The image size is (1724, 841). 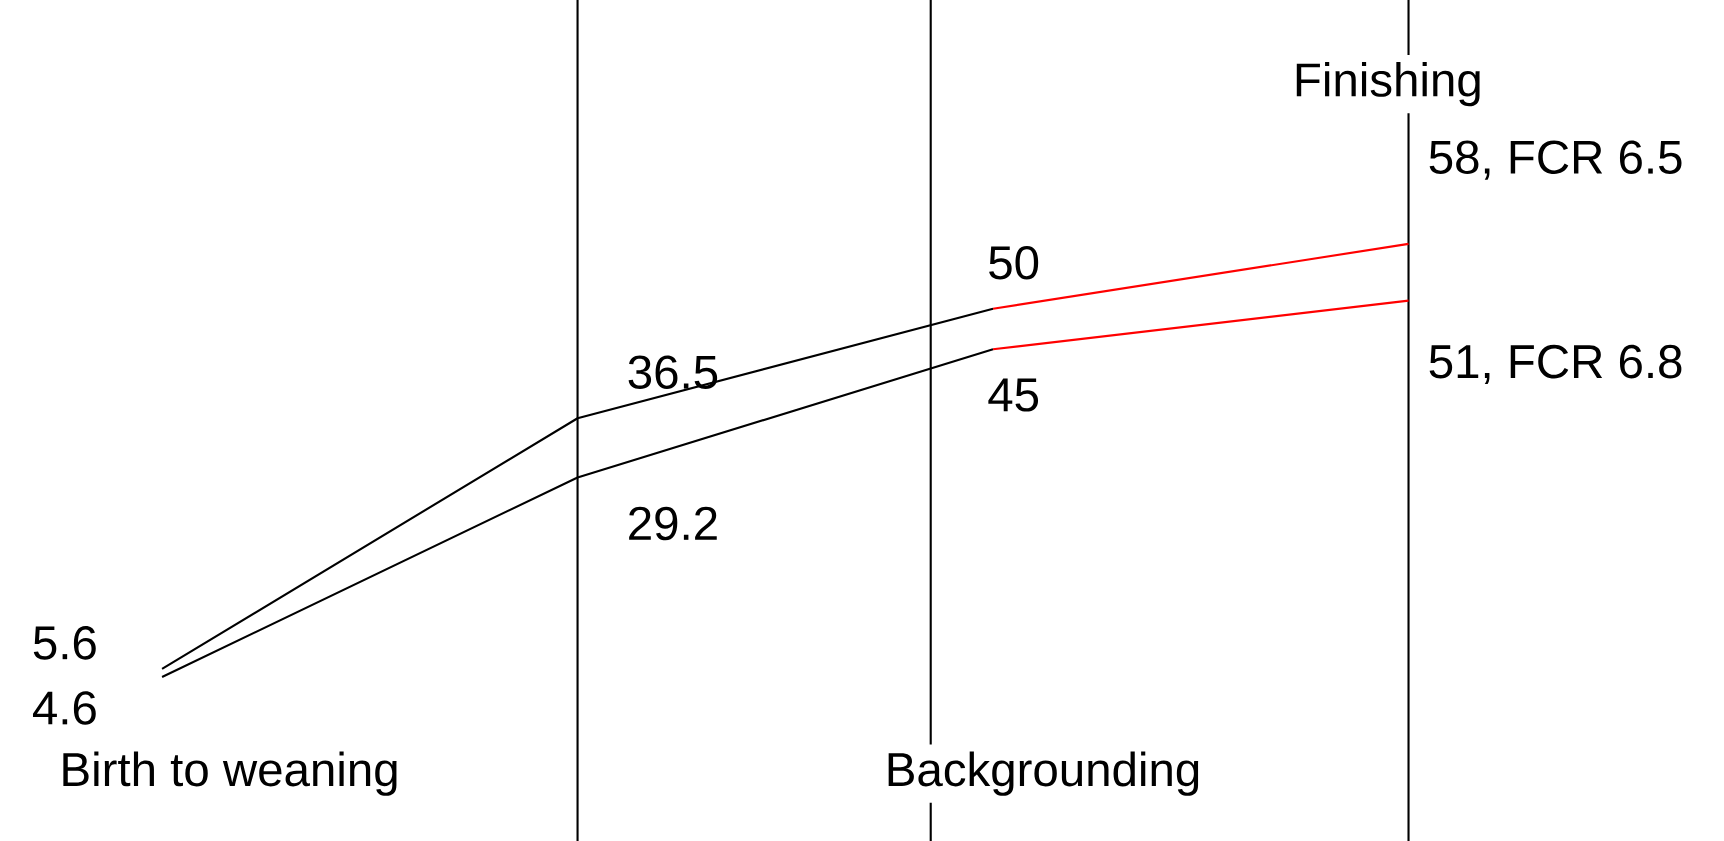 What do you see at coordinates (230, 773) in the screenshot?
I see `text: Birth to weaning` at bounding box center [230, 773].